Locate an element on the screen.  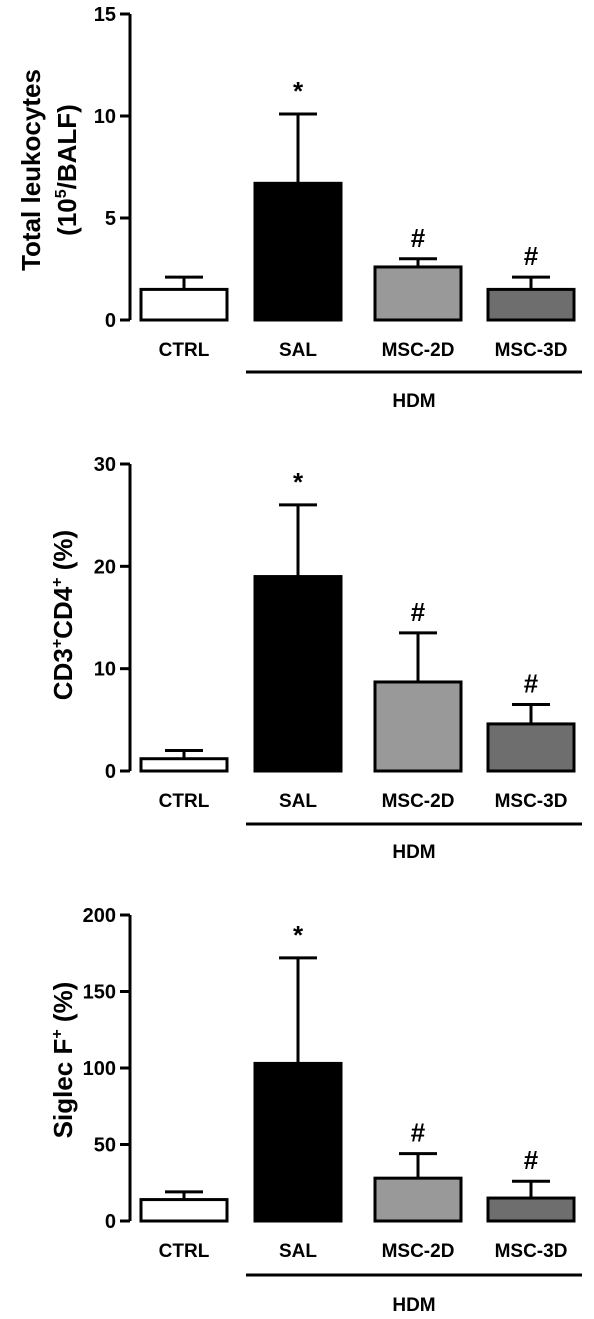
y-tick-label: 30 is located at coordinates (105, 465).